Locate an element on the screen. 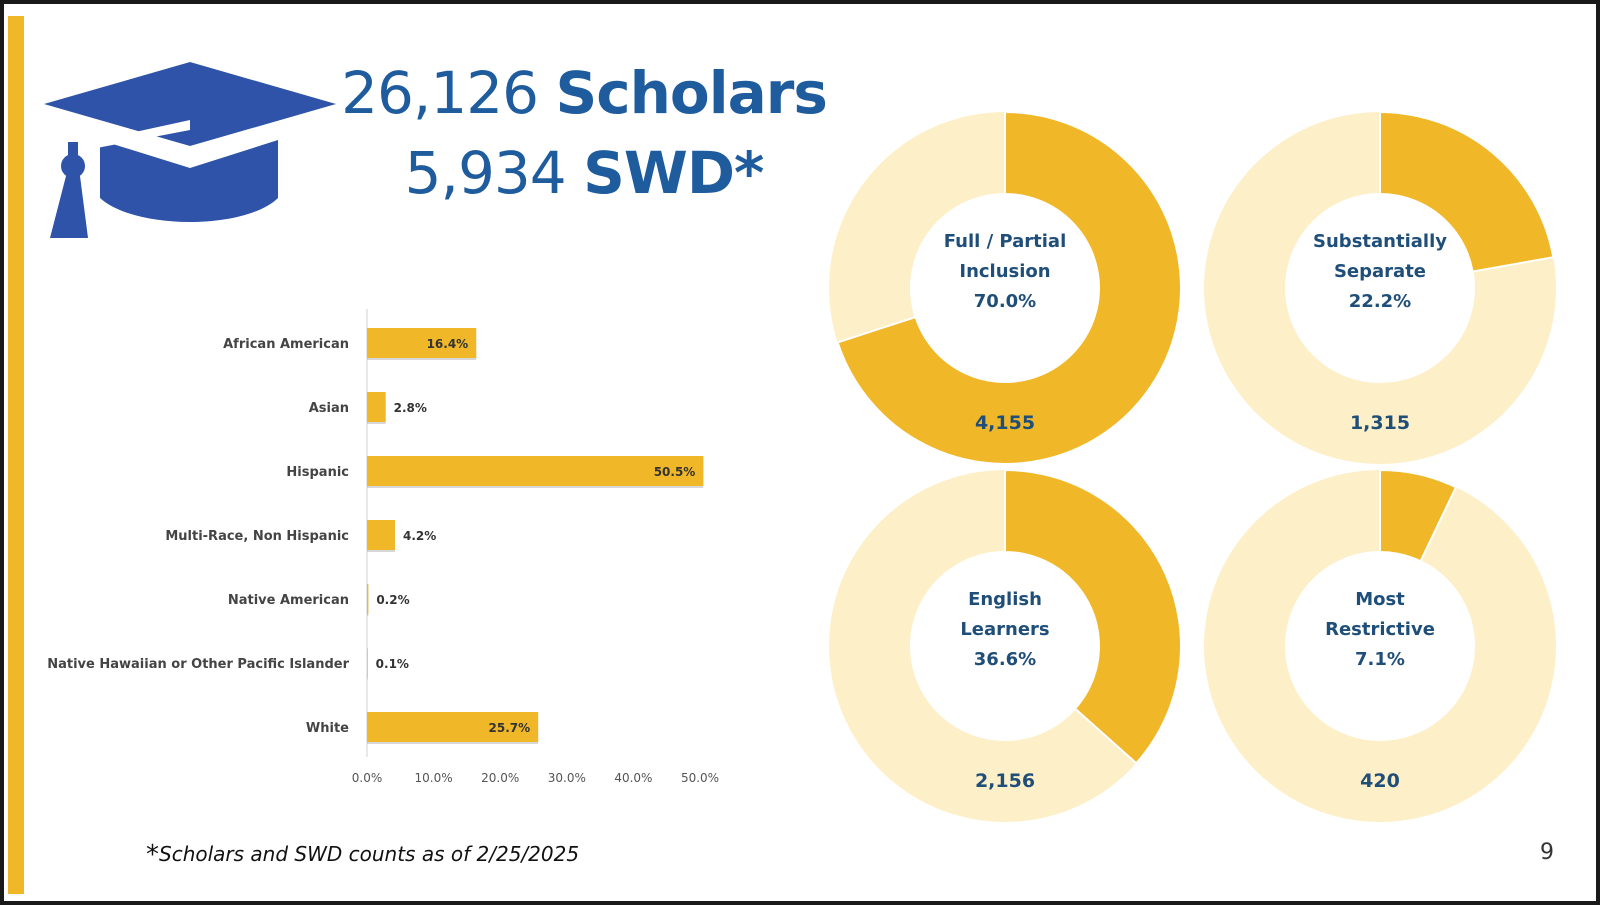 The height and width of the screenshot is (905, 1600). donut-substantially-separate: Substantially Separate 22.2% 1,315 is located at coordinates (1380, 288).